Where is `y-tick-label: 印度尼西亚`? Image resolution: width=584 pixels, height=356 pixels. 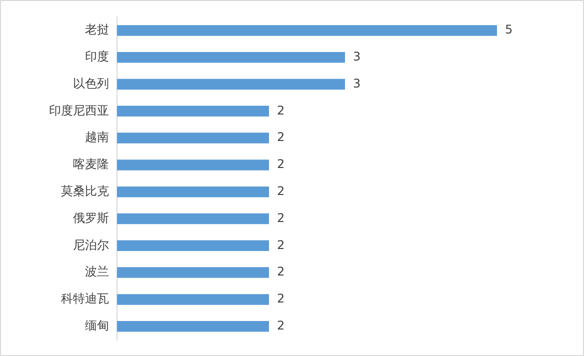 y-tick-label: 印度尼西亚 is located at coordinates (79, 110).